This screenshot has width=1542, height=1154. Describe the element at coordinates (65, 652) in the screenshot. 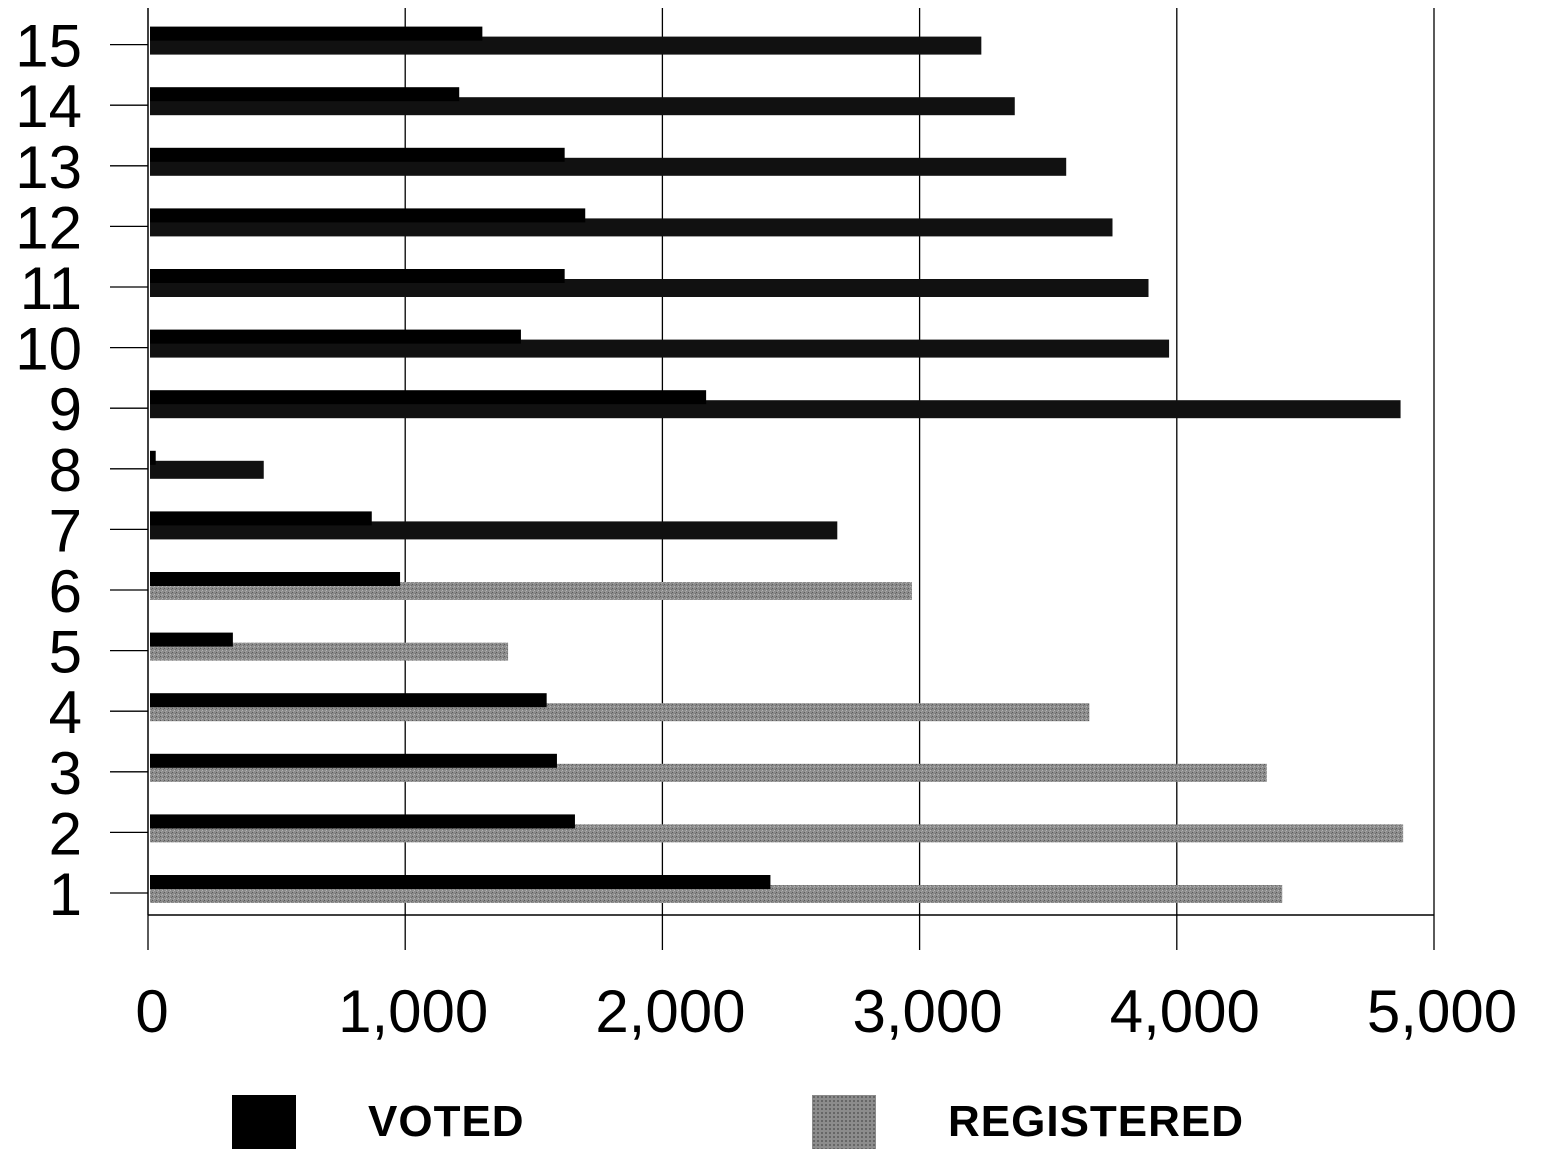

I see `y-tick-label: 5` at that location.